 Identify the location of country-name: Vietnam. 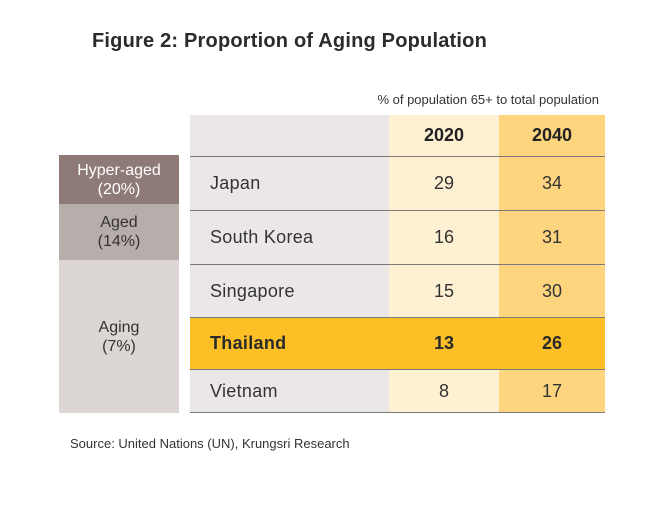
(244, 390).